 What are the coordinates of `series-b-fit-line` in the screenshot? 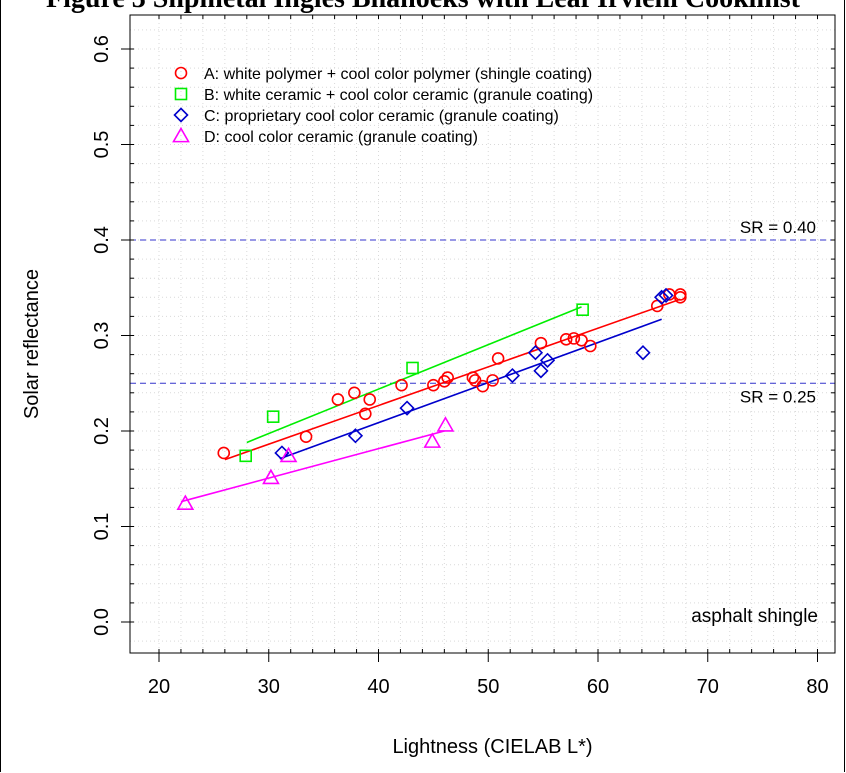 It's located at (414, 375).